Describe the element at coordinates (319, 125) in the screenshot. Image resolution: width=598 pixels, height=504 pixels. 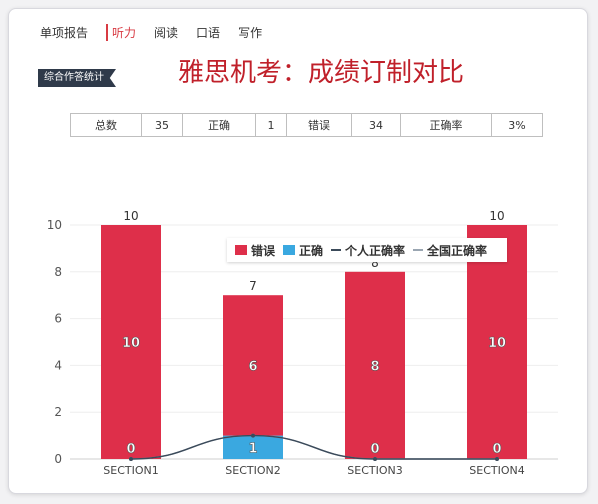
I see `stat-wrong-label: 错误` at that location.